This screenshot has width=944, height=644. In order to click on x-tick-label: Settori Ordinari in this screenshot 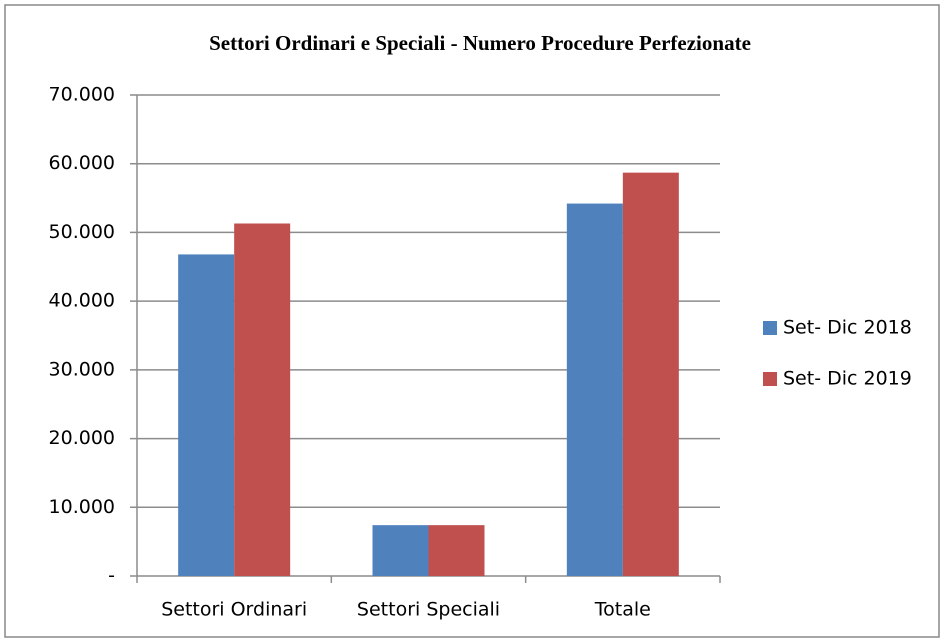, I will do `click(234, 610)`.